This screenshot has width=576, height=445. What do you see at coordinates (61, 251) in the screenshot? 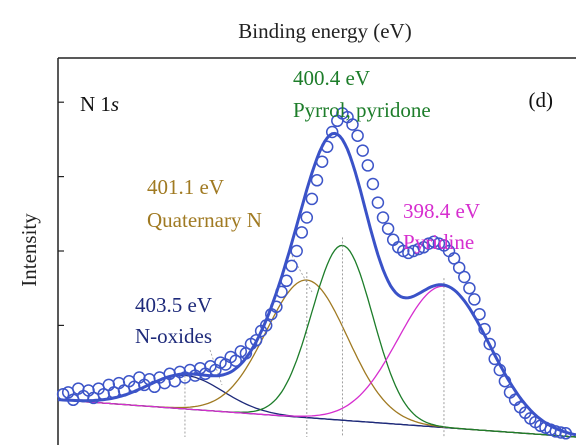
I see `y-axis-ticks` at bounding box center [61, 251].